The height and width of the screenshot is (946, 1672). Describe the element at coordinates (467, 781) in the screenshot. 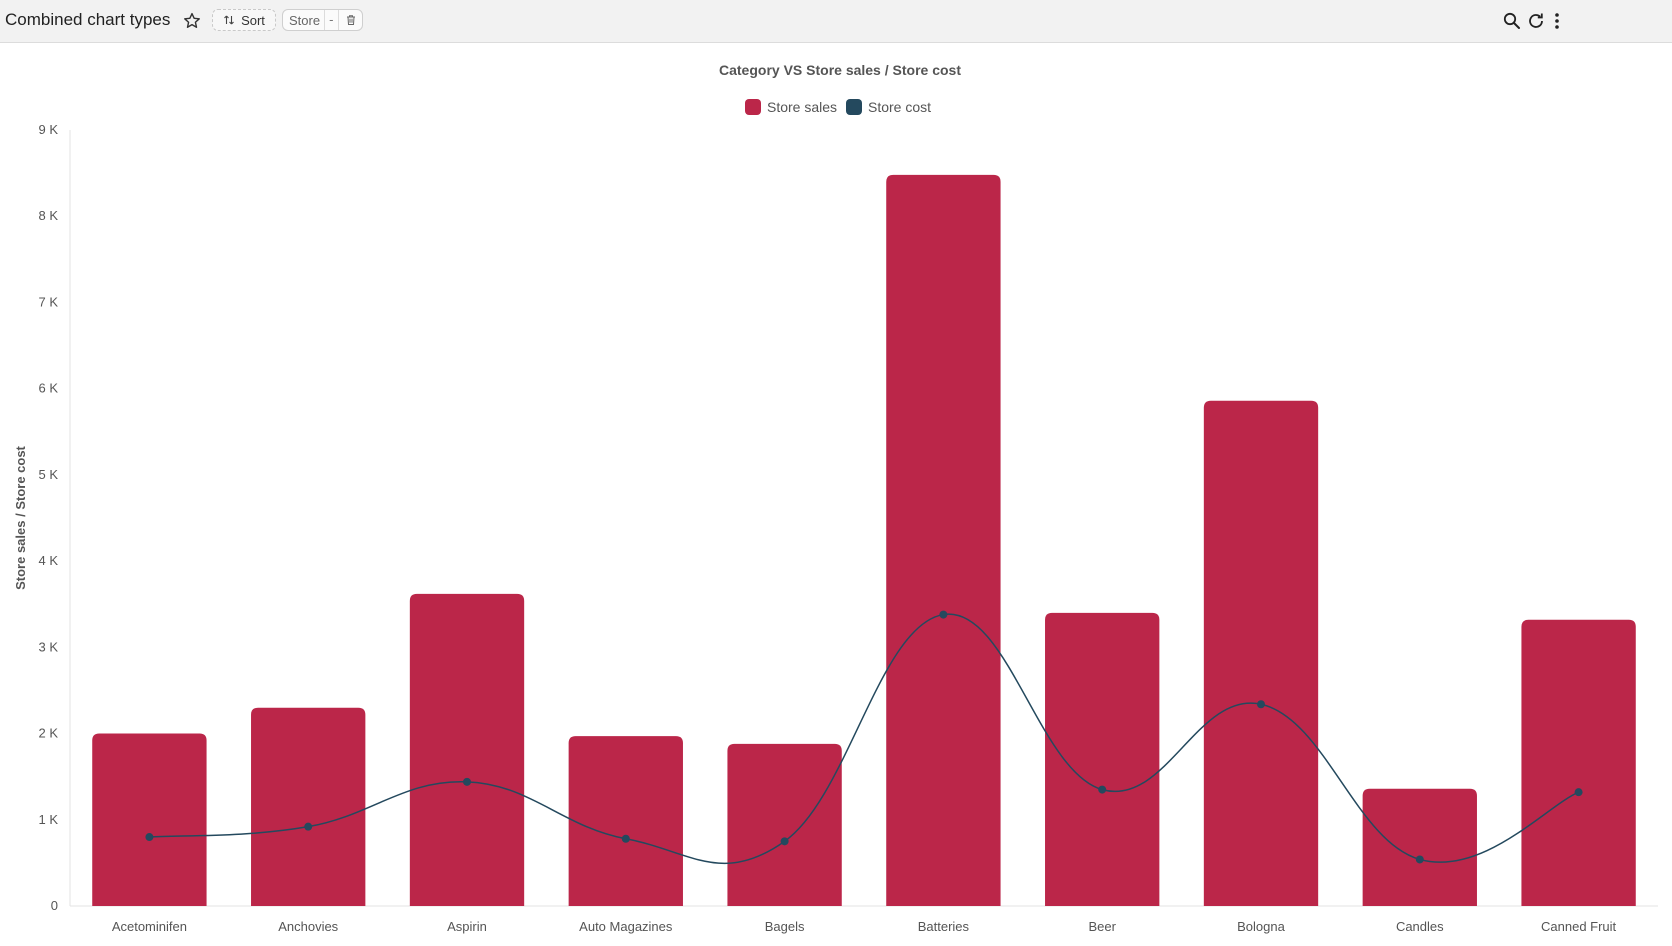

I see `point-store-cost-aspirin` at that location.